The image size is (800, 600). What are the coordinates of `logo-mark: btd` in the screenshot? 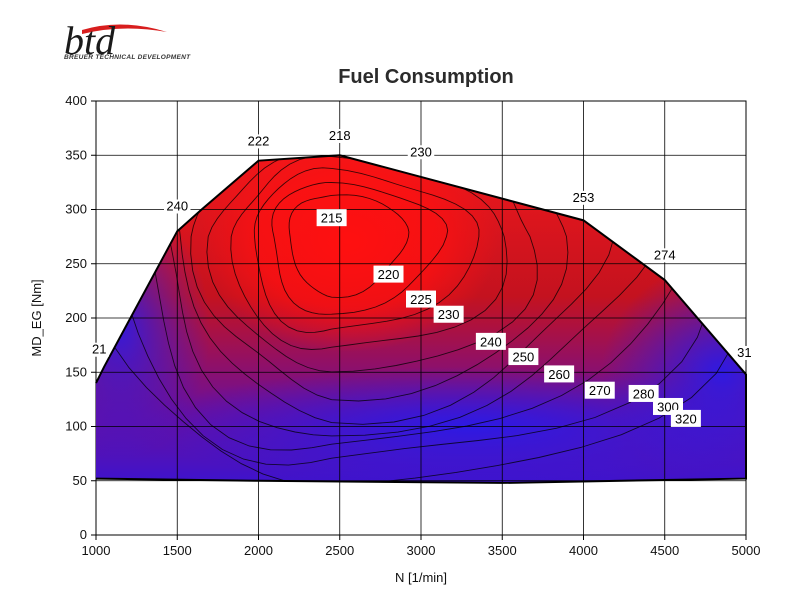 It's located at (90, 40).